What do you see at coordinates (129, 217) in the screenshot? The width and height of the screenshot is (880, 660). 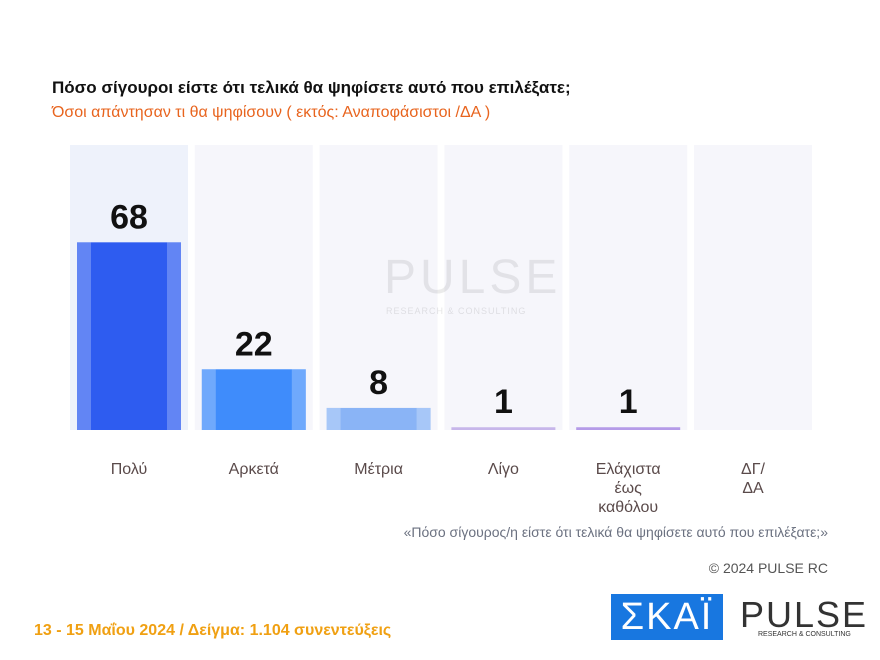 I see `value-label: 68` at bounding box center [129, 217].